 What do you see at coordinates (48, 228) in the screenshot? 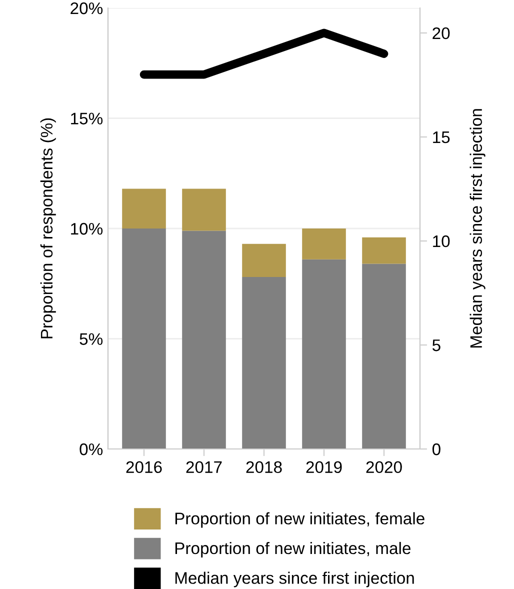
I see `y-axis-title: Proportion of respondents (%)` at bounding box center [48, 228].